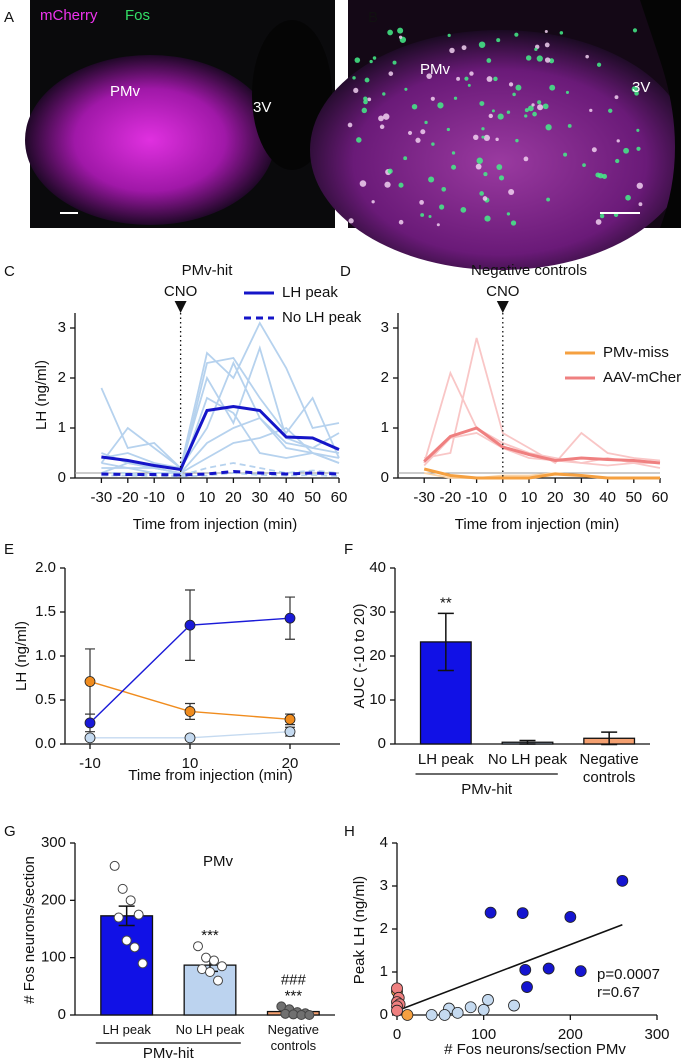 This screenshot has height=1063, width=681. What do you see at coordinates (45, 699) in the screenshot?
I see `y-tick-label: 0.5` at bounding box center [45, 699].